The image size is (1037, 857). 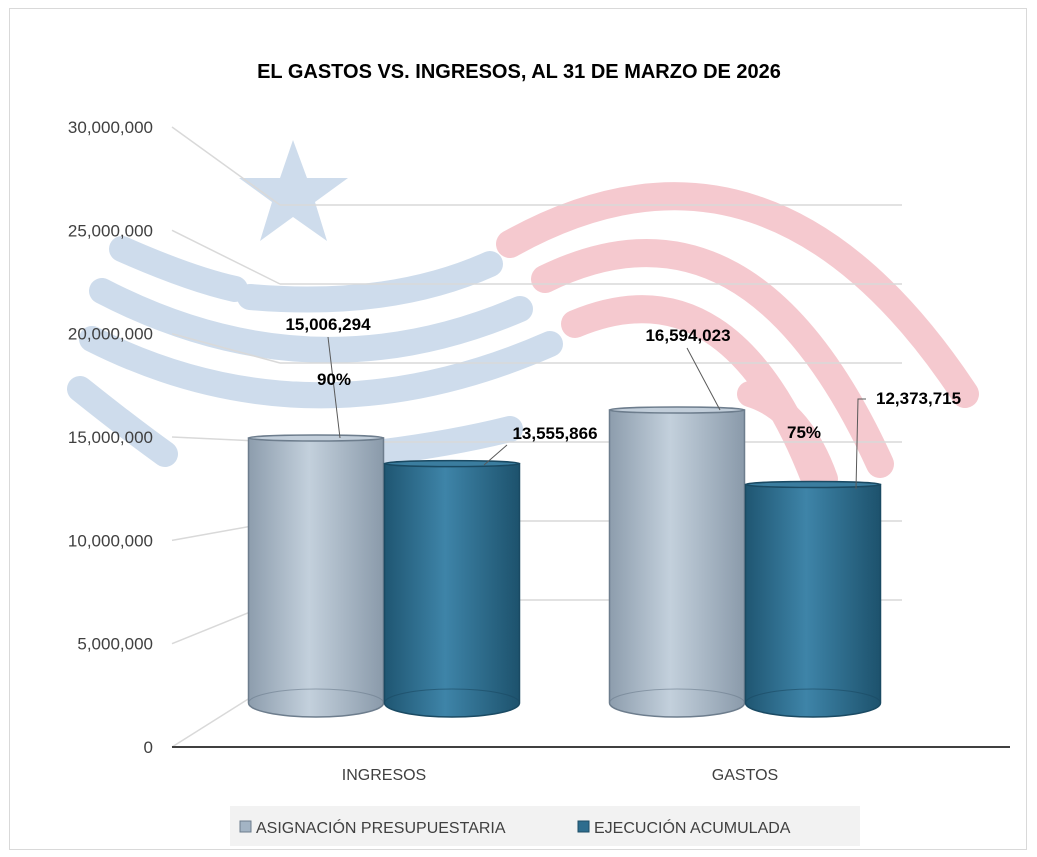 What do you see at coordinates (687, 335) in the screenshot?
I see `data-label: 16,594,023` at bounding box center [687, 335].